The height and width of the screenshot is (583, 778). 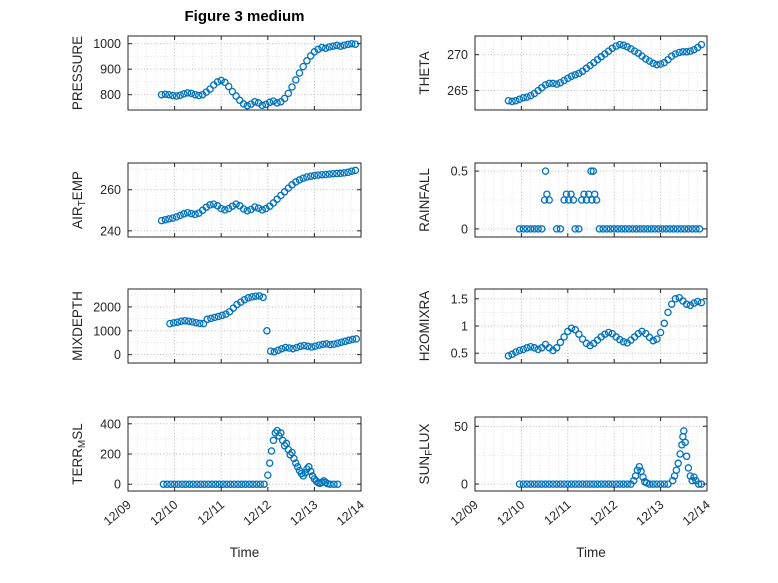 I want to click on data-points-terrmsl, so click(x=250, y=457).